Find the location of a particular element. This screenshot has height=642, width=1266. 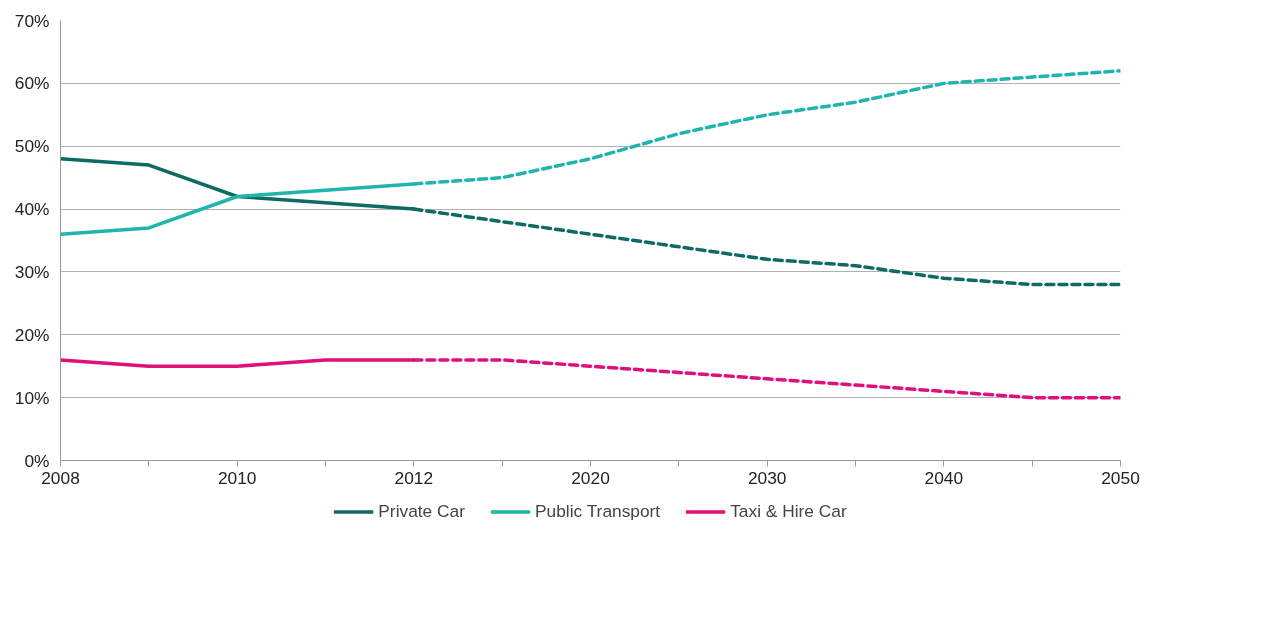

y-tick-label: 30% is located at coordinates (32, 271).